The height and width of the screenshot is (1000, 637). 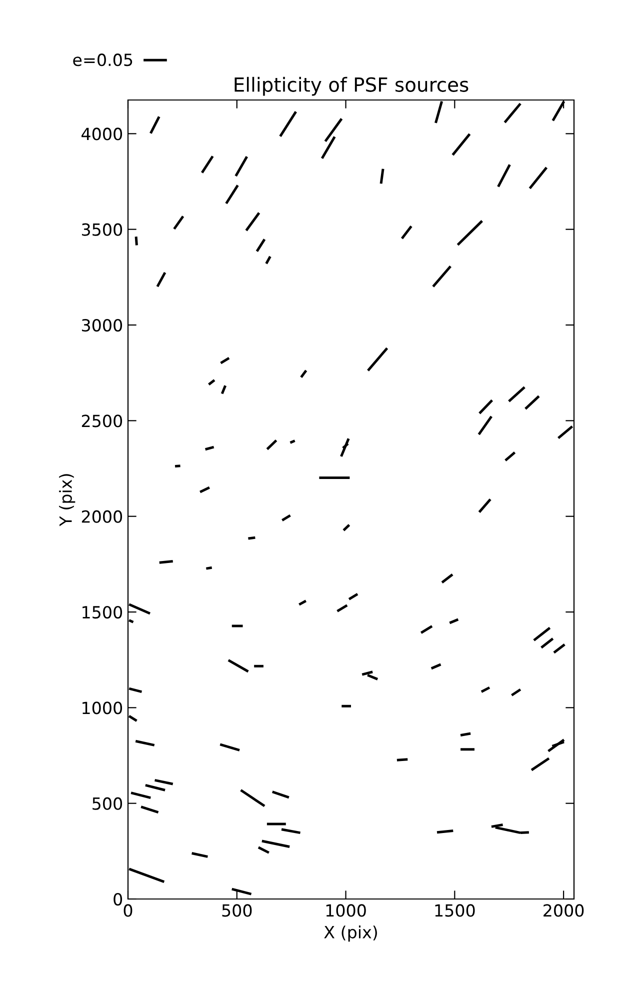 What do you see at coordinates (102, 134) in the screenshot?
I see `y-tick-label: 4000` at bounding box center [102, 134].